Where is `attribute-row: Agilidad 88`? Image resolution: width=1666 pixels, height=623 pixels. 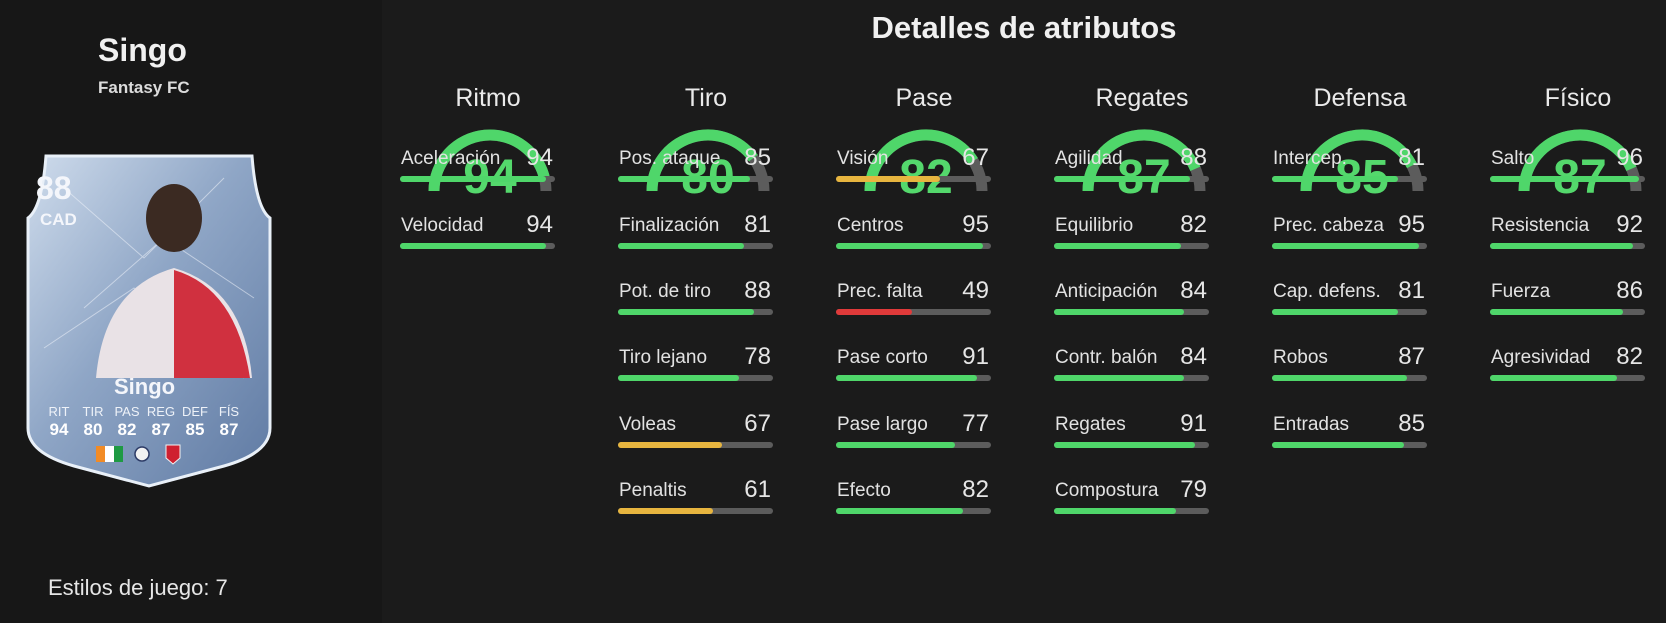 attribute-row: Agilidad 88 is located at coordinates (1132, 162).